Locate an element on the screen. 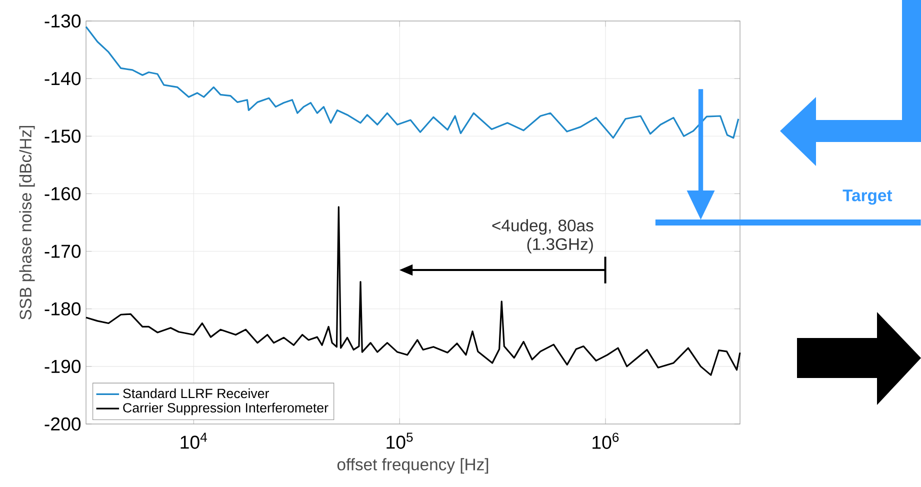 The height and width of the screenshot is (487, 921). y-tick-label: -170 is located at coordinates (62, 251).